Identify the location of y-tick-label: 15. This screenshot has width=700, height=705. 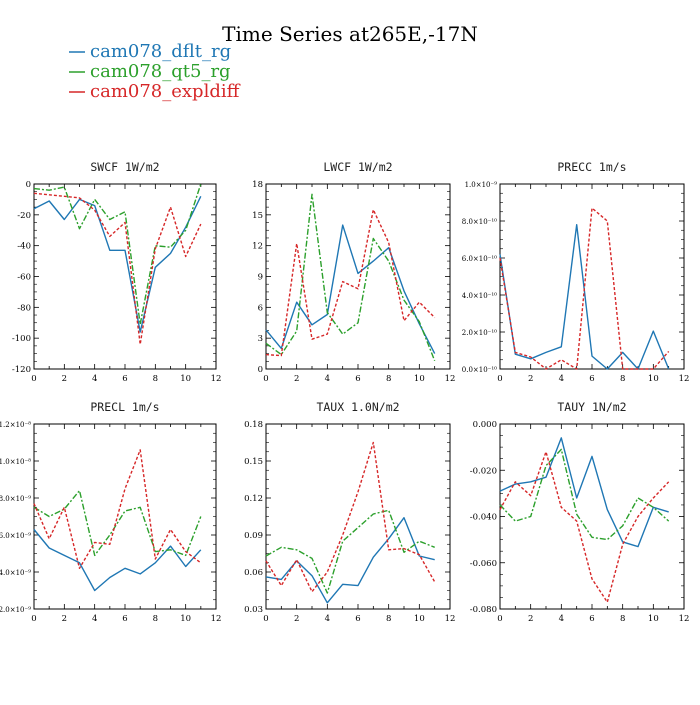
(257, 216).